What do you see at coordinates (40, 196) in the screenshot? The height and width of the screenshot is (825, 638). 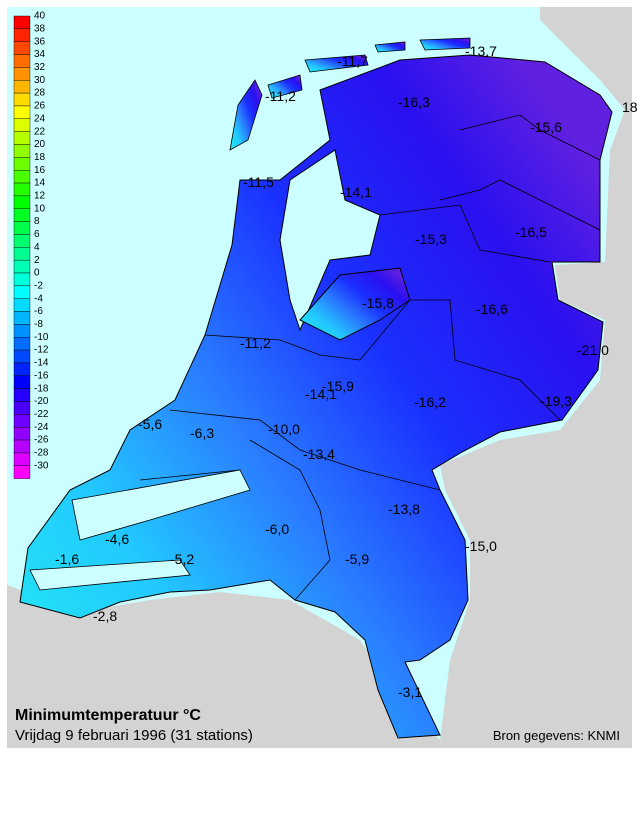 I see `legend-label: 12` at bounding box center [40, 196].